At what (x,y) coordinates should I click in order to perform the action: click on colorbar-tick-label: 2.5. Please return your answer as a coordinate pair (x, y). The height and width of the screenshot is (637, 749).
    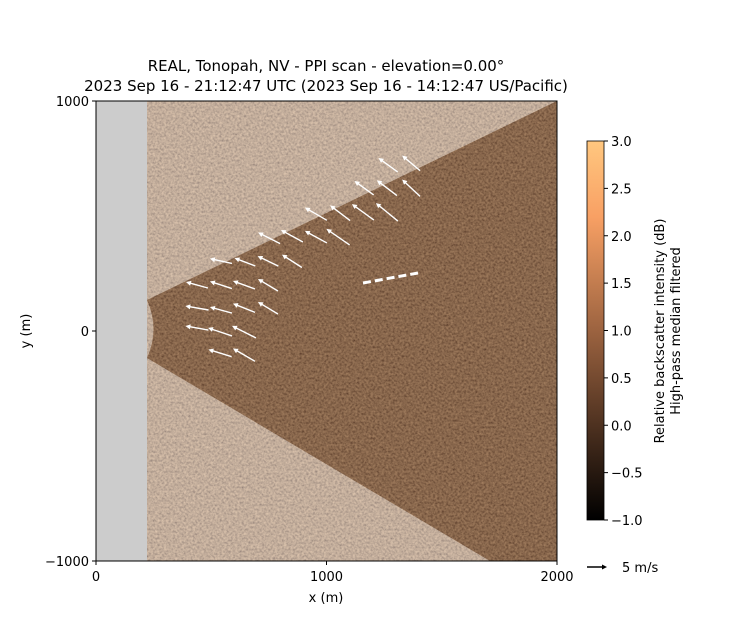
    Looking at the image, I should click on (621, 189).